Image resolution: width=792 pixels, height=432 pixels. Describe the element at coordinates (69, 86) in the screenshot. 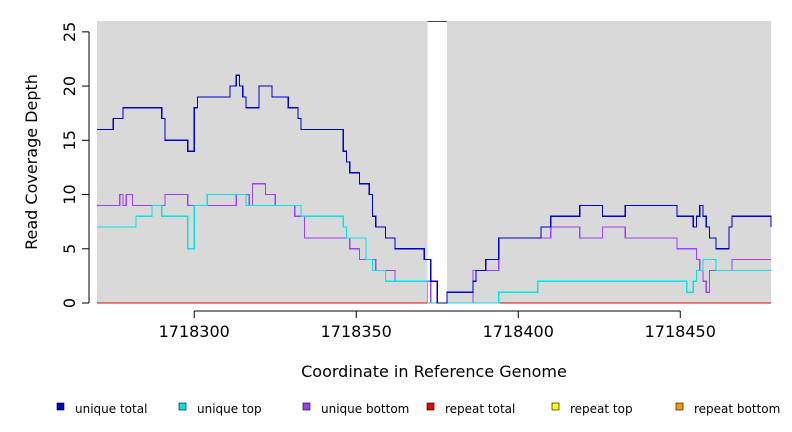

I see `y-tick-label: 20` at that location.